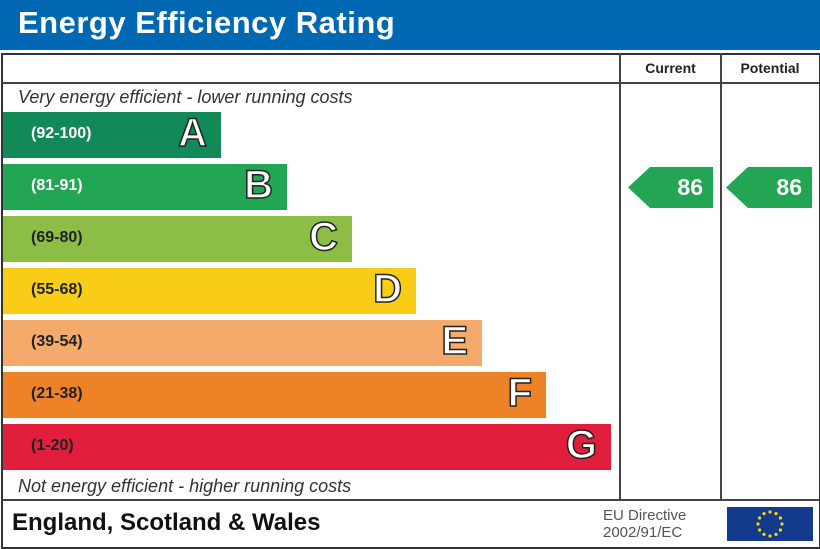 The height and width of the screenshot is (549, 820). What do you see at coordinates (770, 68) in the screenshot?
I see `column-header-potential: Potential` at bounding box center [770, 68].